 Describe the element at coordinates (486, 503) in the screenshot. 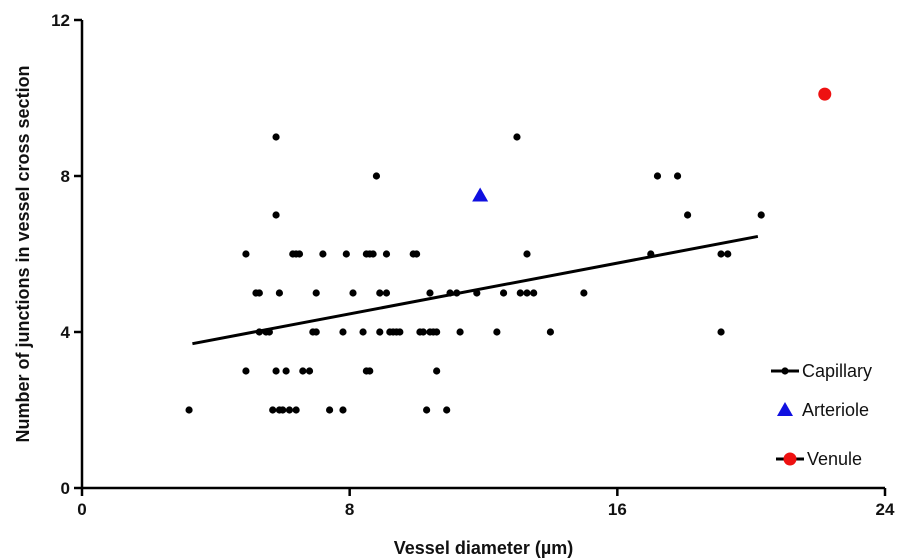

I see `x-ticks: 0 8 16 24` at that location.